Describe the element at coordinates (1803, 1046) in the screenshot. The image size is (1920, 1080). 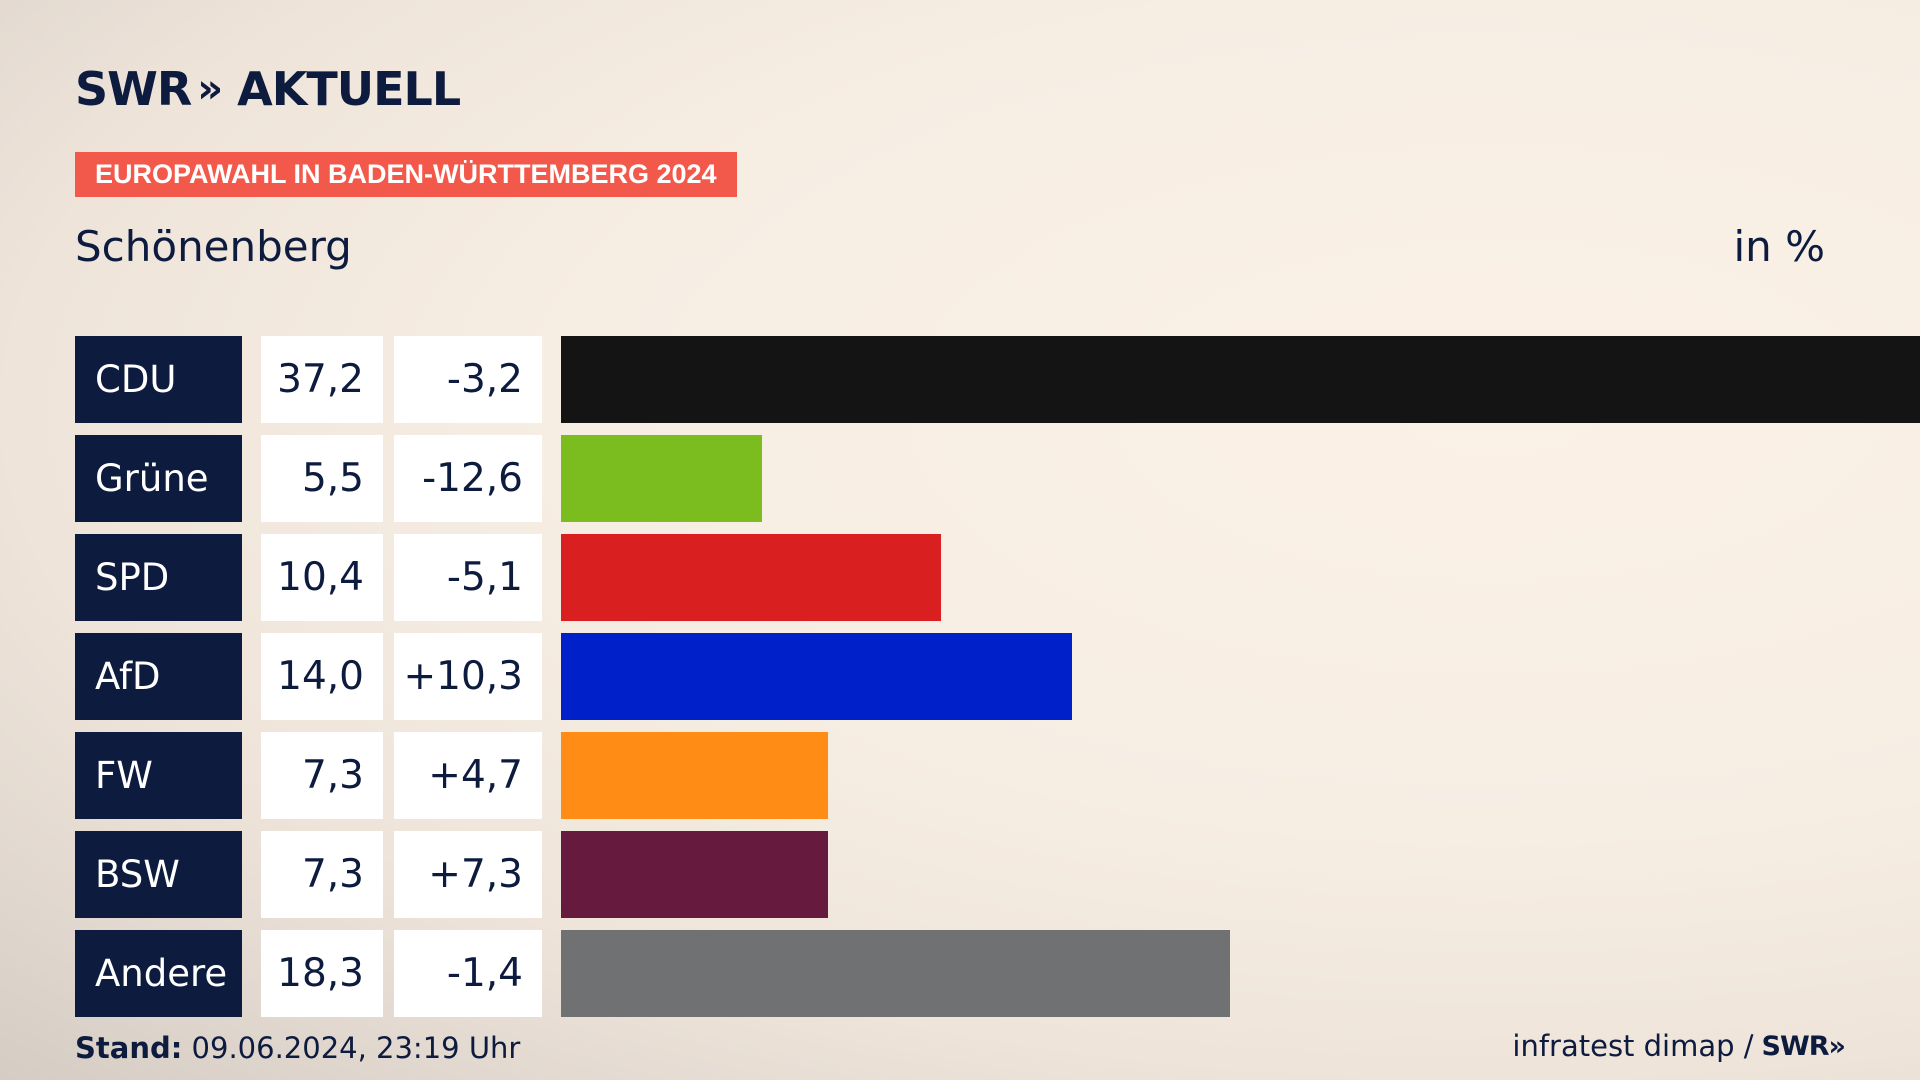
I see `swr-mini-logo: SWR»` at that location.